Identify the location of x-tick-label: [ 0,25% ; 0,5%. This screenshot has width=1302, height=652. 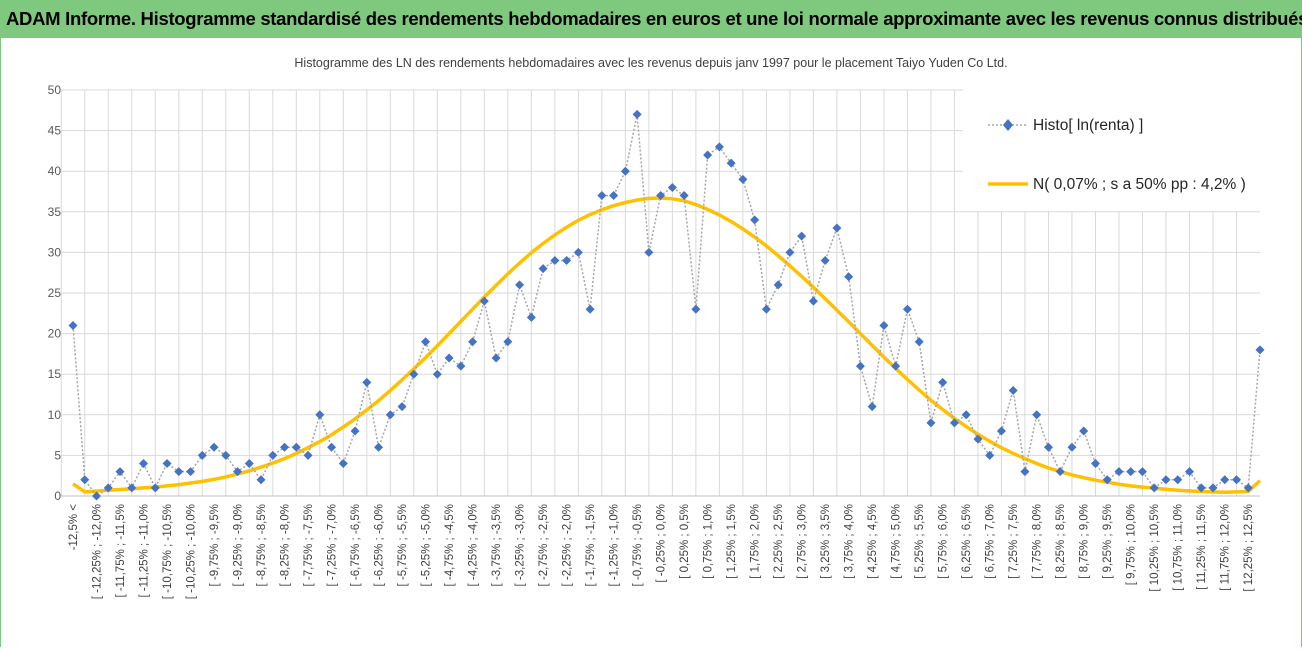
(685, 541).